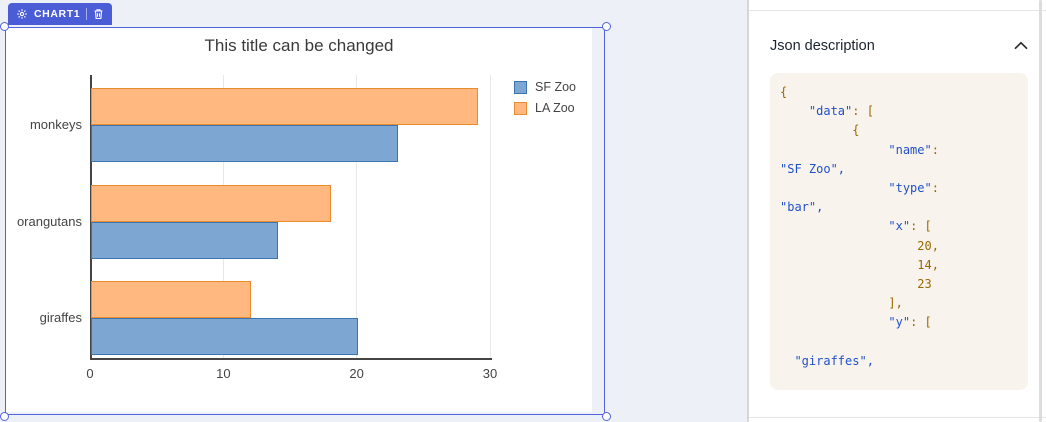 The height and width of the screenshot is (422, 1046). Describe the element at coordinates (4, 416) in the screenshot. I see `resize-handle-bottom-left` at that location.